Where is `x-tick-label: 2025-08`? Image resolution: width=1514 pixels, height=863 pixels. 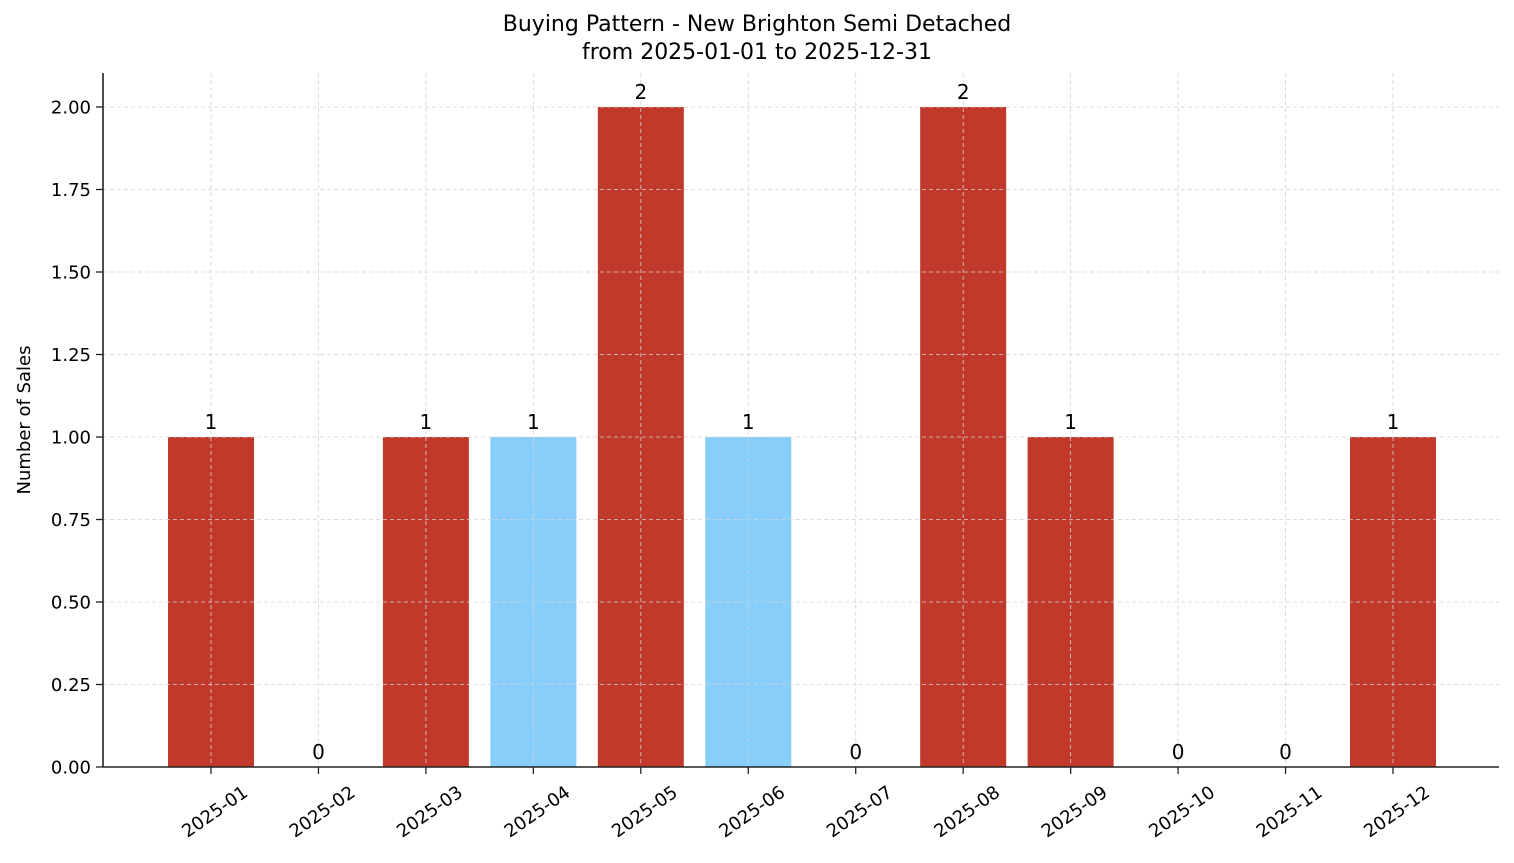
x-tick-label: 2025-08 is located at coordinates (967, 812).